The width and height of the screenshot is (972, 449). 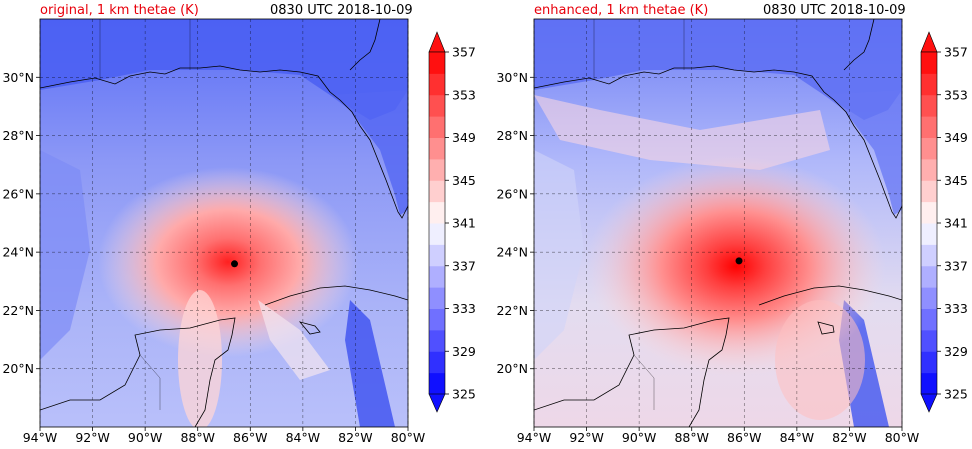 What do you see at coordinates (21, 223) in the screenshot?
I see `left-lat-ticks: 20°N 22°N 24°N 26°N 28°N 30°N` at bounding box center [21, 223].